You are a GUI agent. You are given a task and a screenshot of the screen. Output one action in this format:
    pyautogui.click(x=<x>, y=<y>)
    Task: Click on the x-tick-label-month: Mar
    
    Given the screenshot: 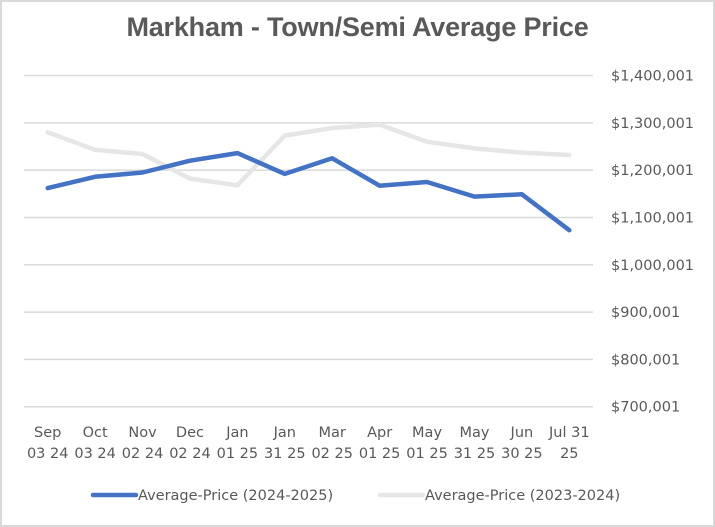 What is the action you would take?
    pyautogui.click(x=332, y=433)
    